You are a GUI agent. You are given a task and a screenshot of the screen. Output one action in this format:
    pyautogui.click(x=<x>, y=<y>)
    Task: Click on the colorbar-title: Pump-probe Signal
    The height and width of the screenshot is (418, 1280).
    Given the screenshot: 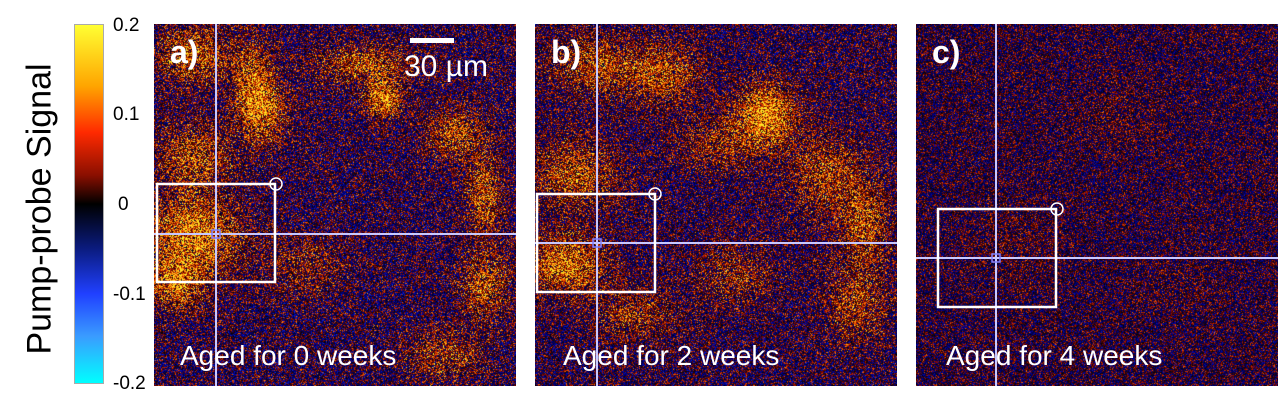 What is the action you would take?
    pyautogui.click(x=39, y=209)
    